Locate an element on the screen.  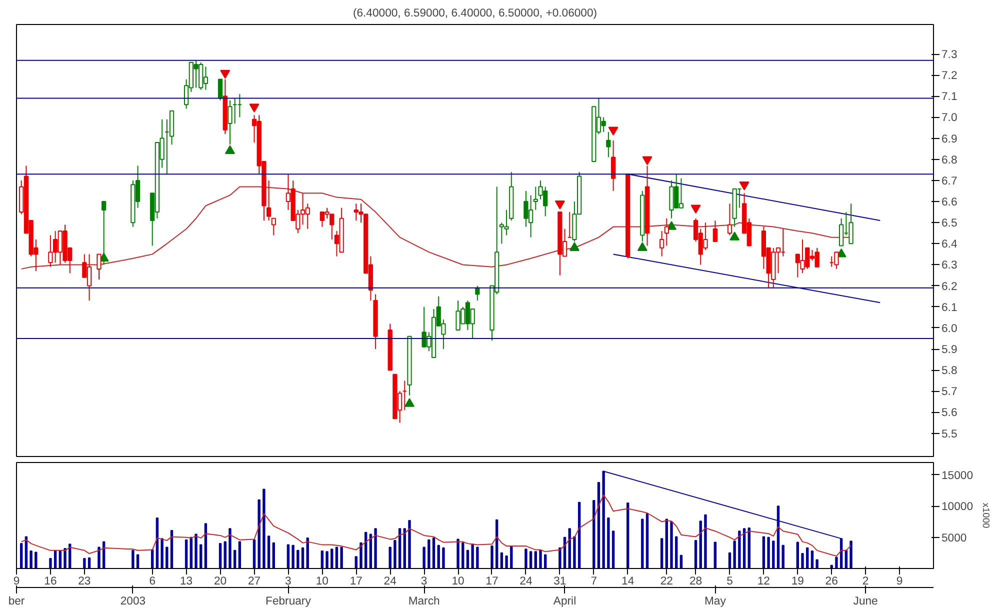
y-tick-label: 5.9 is located at coordinates (950, 350).